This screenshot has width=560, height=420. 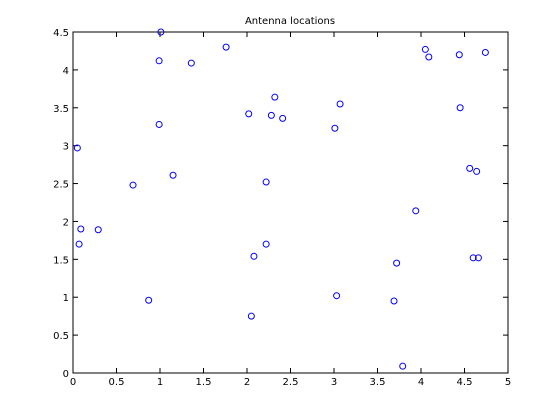 I want to click on y-tick-label: 0, so click(x=66, y=374).